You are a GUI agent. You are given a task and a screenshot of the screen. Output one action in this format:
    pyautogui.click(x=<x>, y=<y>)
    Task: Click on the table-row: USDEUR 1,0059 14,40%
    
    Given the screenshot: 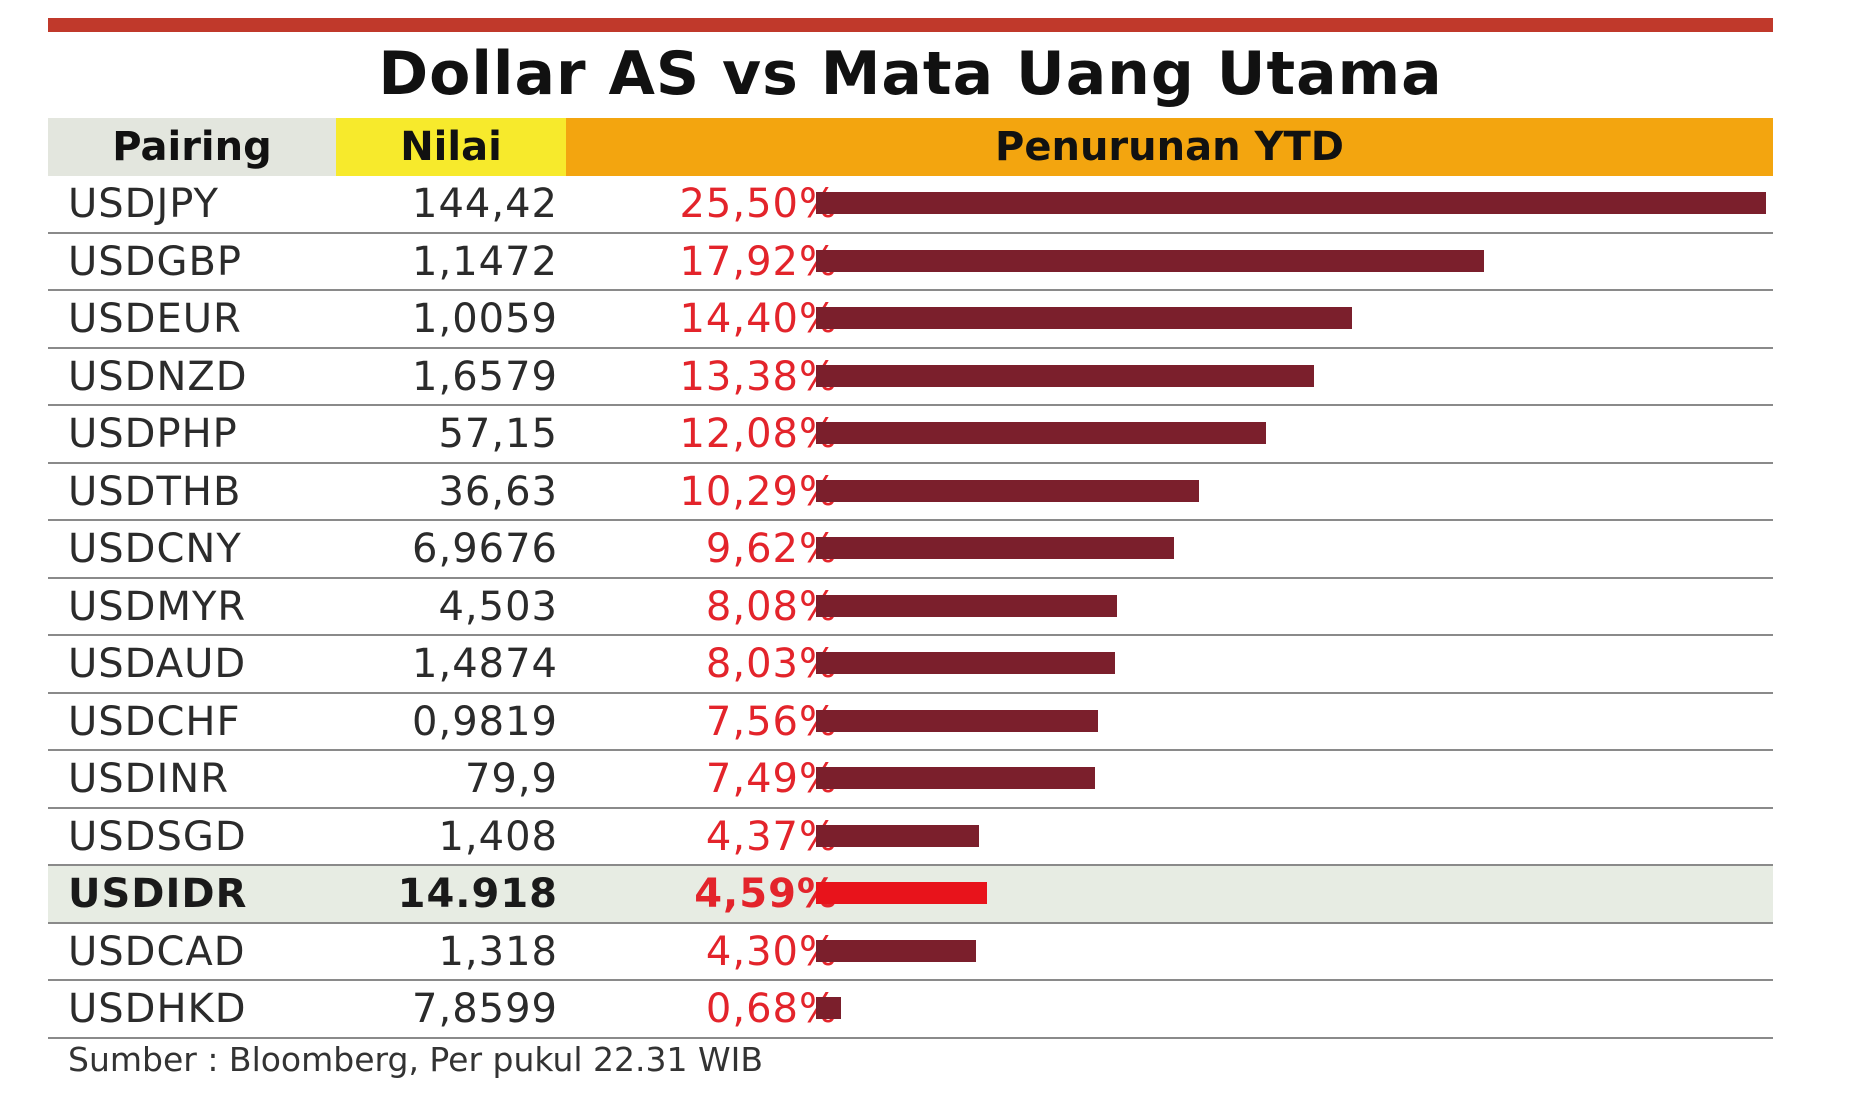 What is the action you would take?
    pyautogui.click(x=910, y=320)
    